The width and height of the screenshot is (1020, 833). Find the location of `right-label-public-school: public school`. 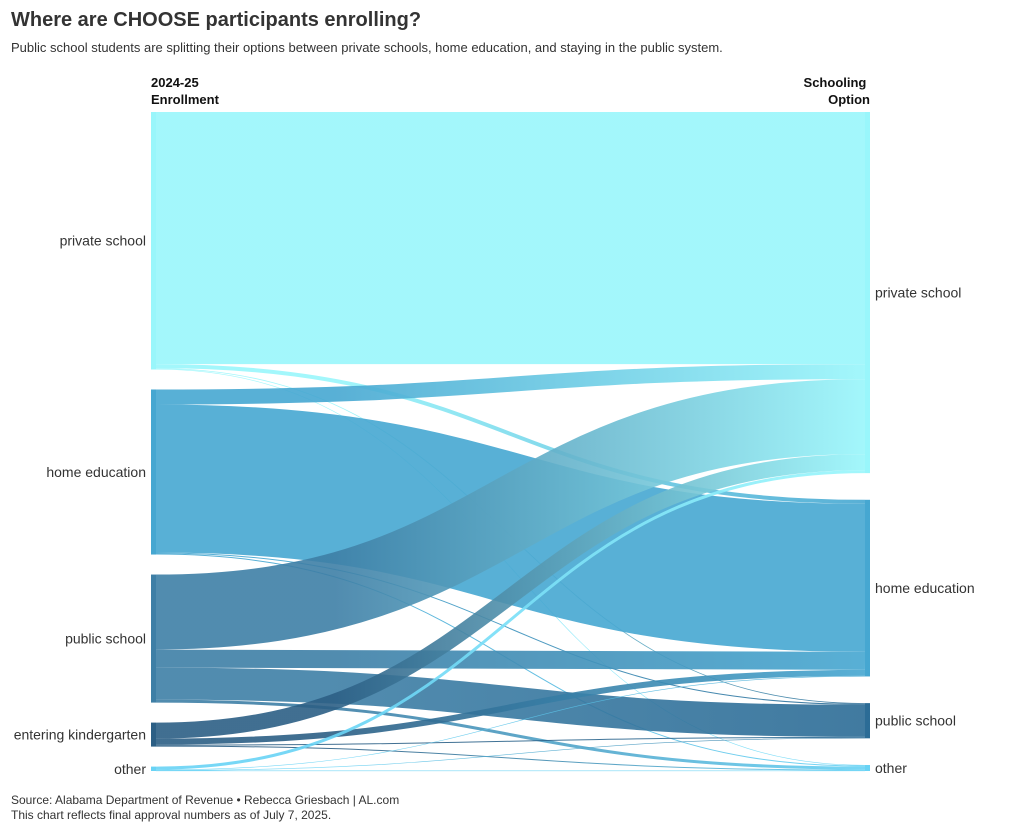

right-label-public-school: public school is located at coordinates (915, 721).